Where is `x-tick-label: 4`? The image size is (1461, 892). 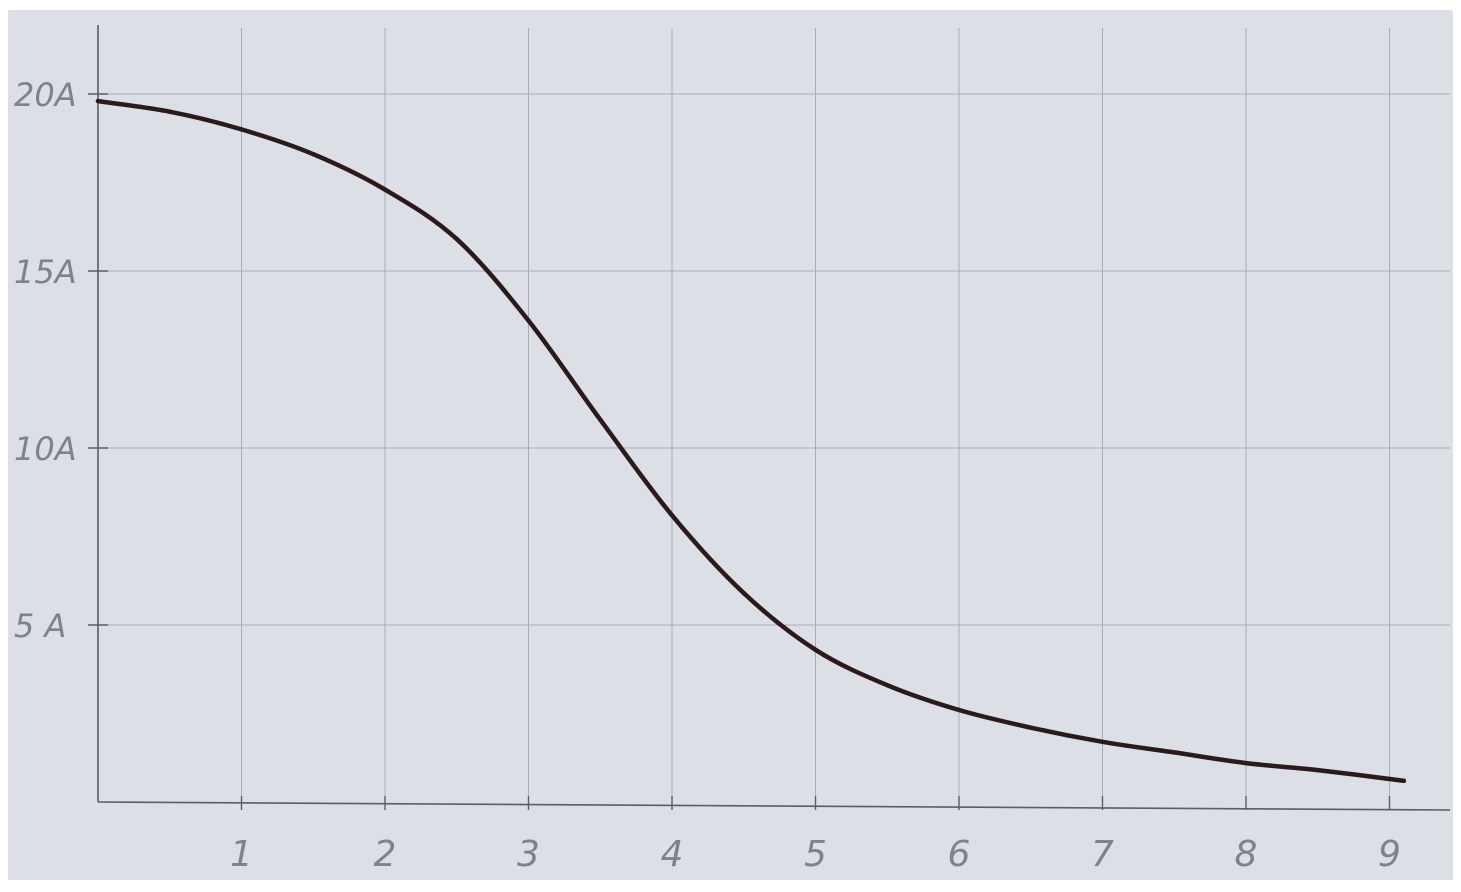 x-tick-label: 4 is located at coordinates (672, 854).